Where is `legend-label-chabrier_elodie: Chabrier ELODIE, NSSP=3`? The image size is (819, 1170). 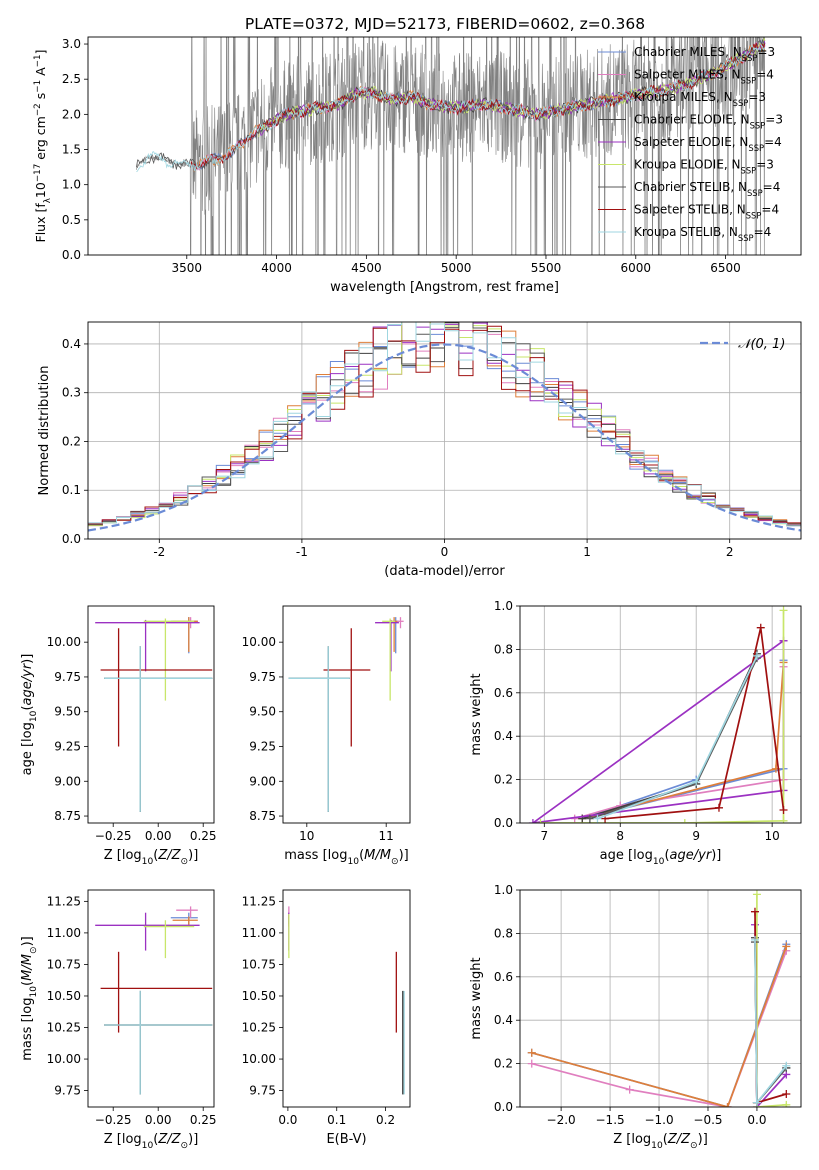 legend-label-chabrier_elodie: Chabrier ELODIE, NSSP=3 is located at coordinates (708, 122).